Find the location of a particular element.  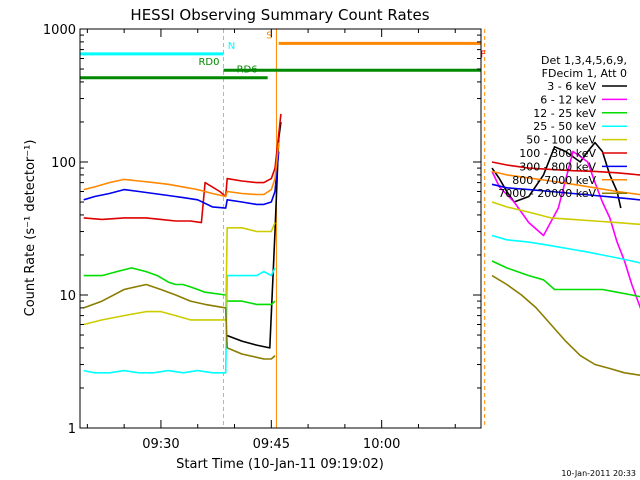

legend-header: Det 1,3,4,5,6,9, is located at coordinates (584, 60).